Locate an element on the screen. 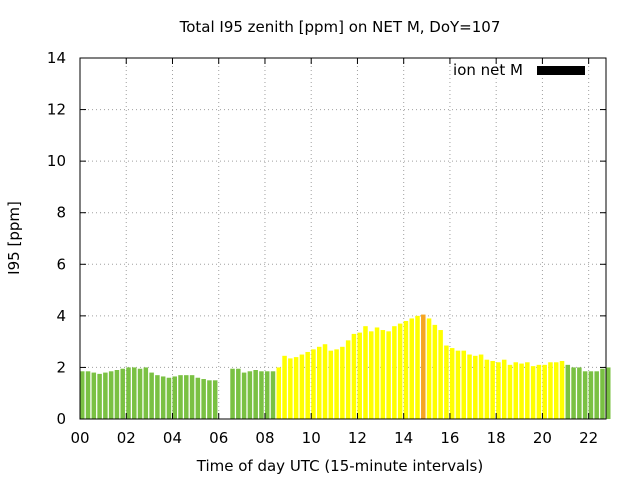 The width and height of the screenshot is (640, 484). y-tick-label: 6 is located at coordinates (61, 264).